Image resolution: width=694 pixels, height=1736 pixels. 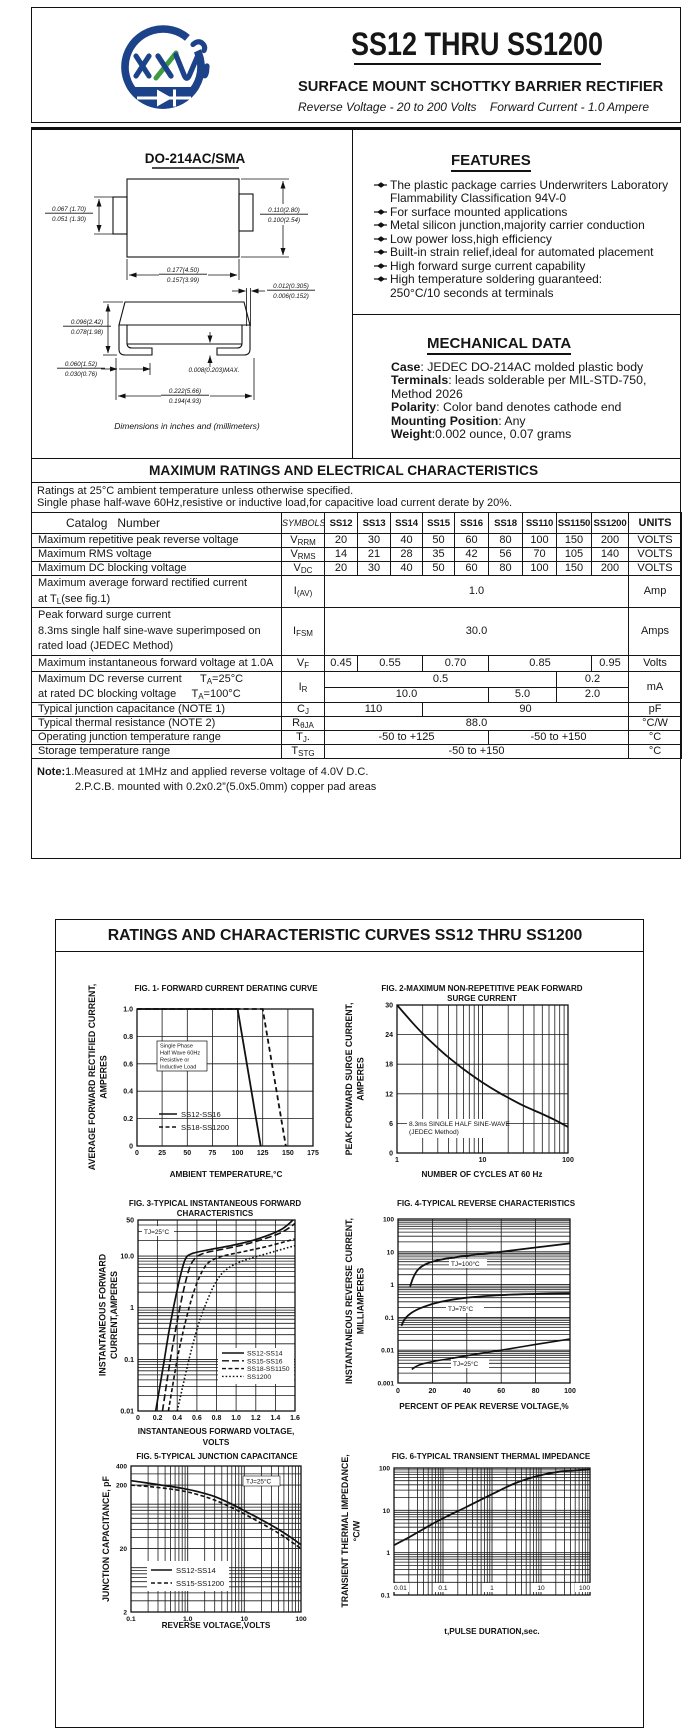 What do you see at coordinates (121, 1486) in the screenshot?
I see `svg-text: 200` at bounding box center [121, 1486].